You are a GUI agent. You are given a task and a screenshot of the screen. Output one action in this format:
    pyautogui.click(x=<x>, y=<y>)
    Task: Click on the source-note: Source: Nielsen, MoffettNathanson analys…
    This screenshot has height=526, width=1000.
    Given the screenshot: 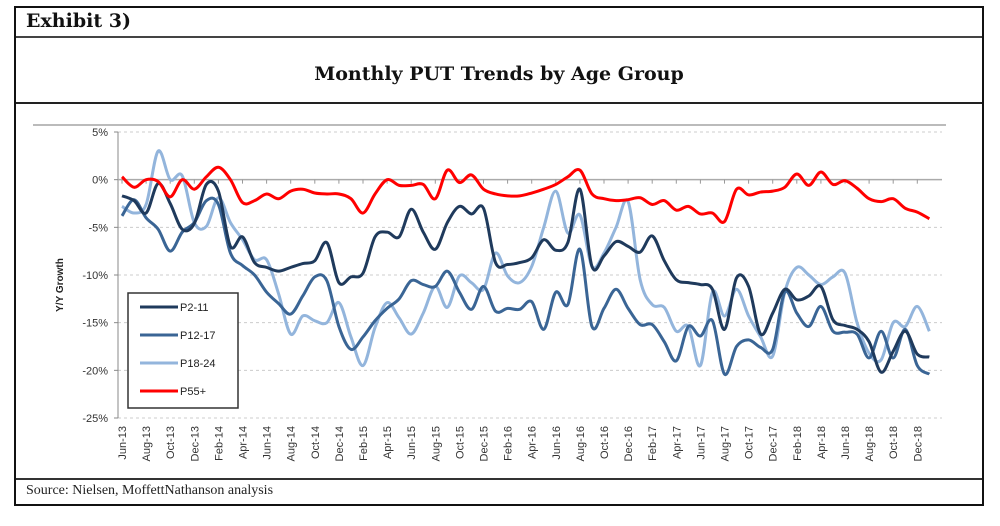 What is the action you would take?
    pyautogui.click(x=150, y=490)
    